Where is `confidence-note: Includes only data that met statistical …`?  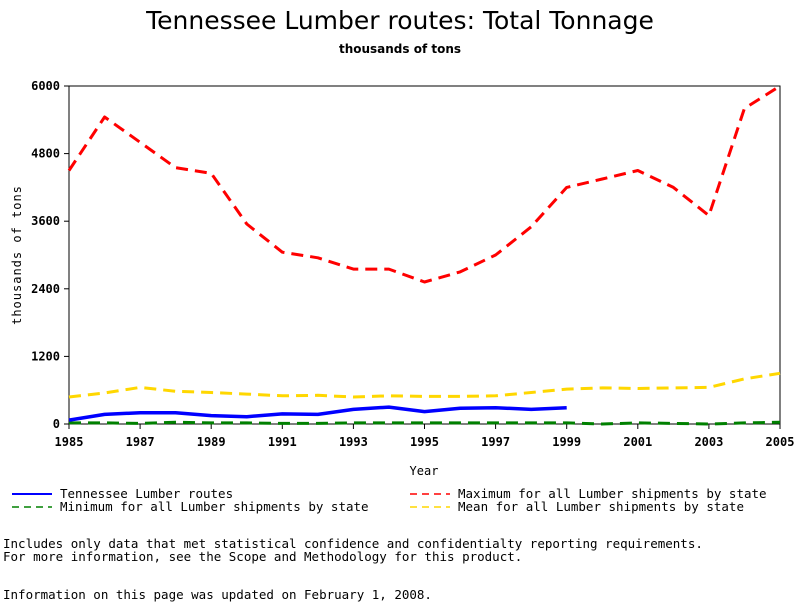
confidence-note: Includes only data that met statistical … is located at coordinates (353, 543).